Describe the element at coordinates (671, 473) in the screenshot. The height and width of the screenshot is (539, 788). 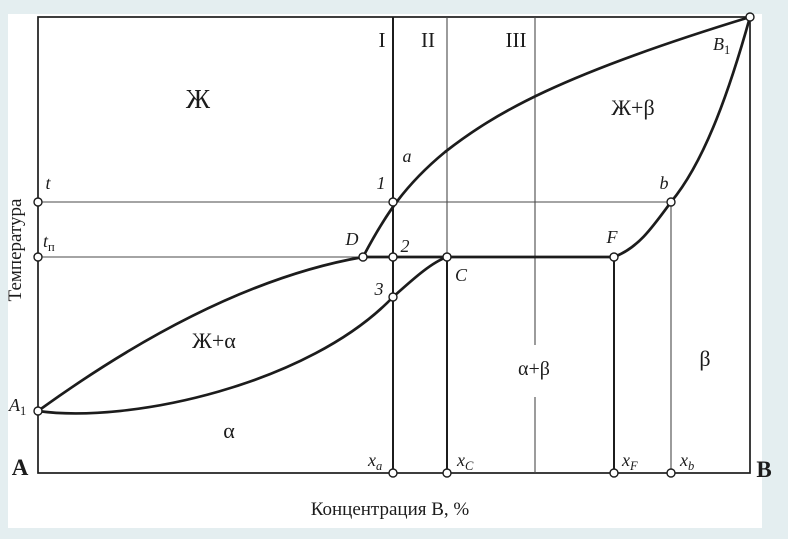
I see `marker-xb` at that location.